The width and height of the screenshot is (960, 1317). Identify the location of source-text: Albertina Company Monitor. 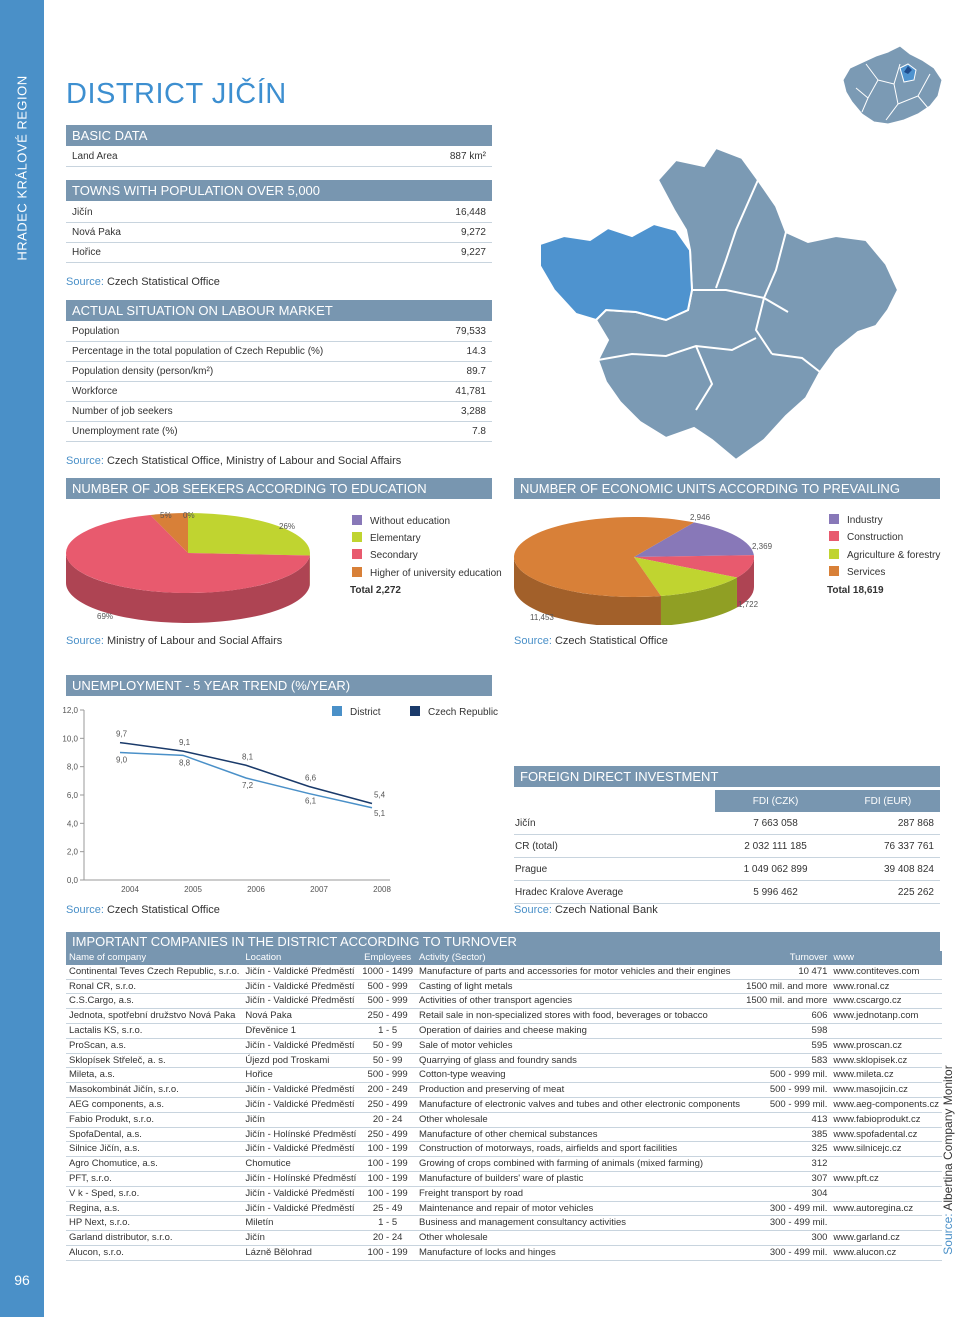
(948, 1137).